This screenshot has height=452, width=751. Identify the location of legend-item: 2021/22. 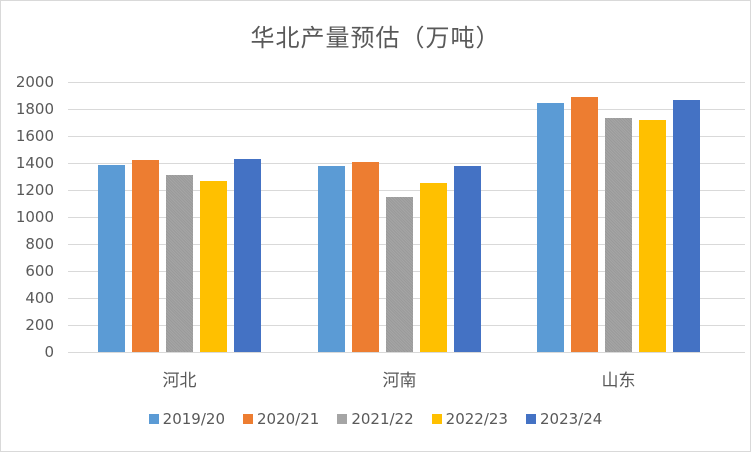
(375, 419).